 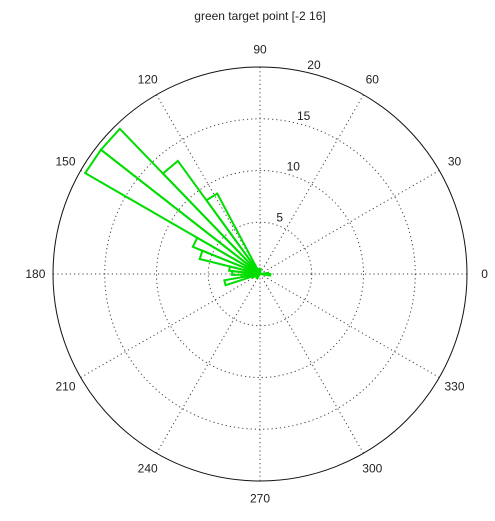 I want to click on radial-label-15: 15, so click(x=304, y=116).